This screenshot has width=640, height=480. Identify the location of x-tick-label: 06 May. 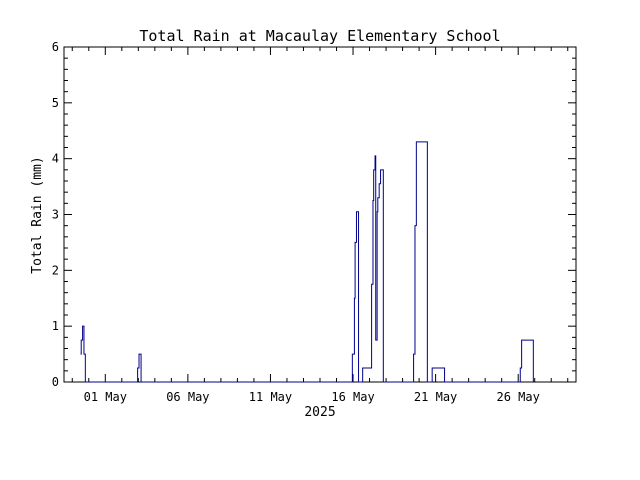
(187, 397).